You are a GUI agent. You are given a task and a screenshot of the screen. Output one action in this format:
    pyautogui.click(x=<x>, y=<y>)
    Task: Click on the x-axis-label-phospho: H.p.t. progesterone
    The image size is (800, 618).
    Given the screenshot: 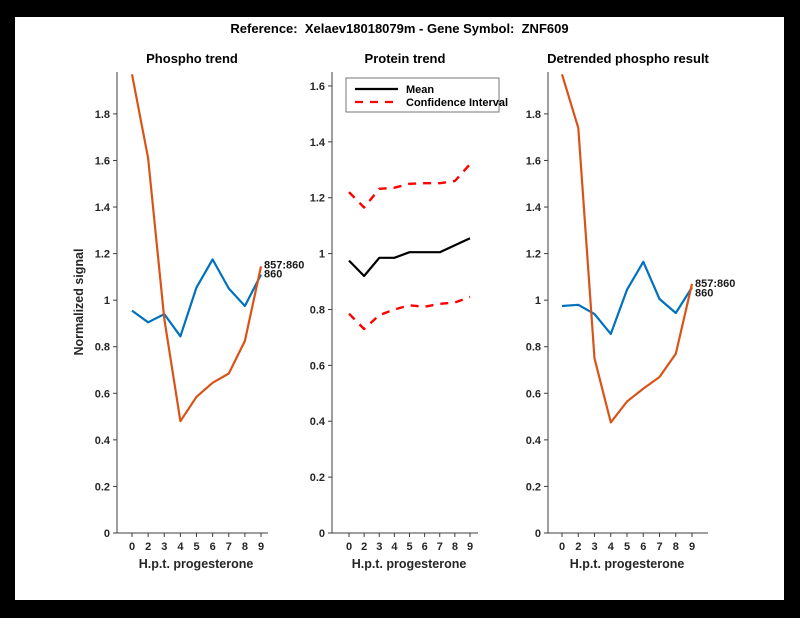 What is the action you would take?
    pyautogui.click(x=196, y=564)
    